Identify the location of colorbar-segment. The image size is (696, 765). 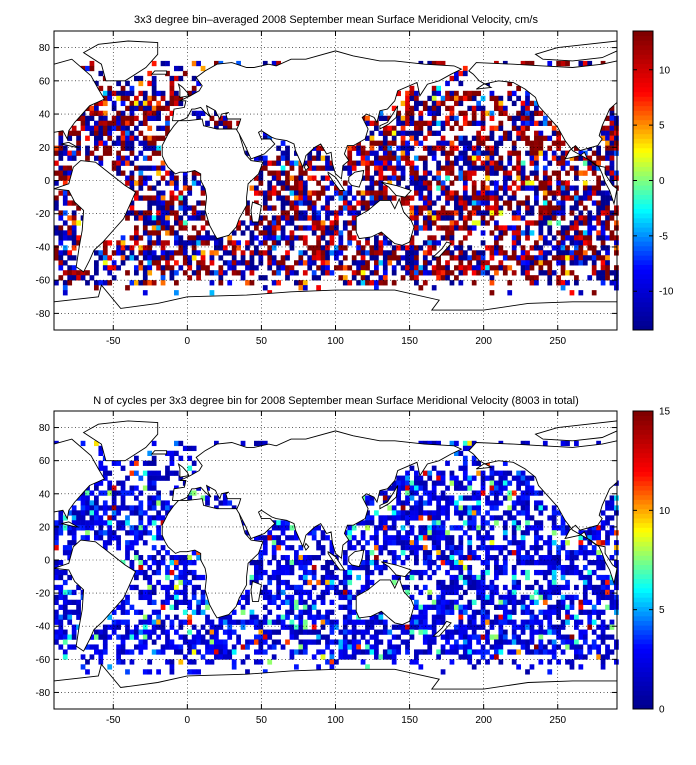
(643, 664).